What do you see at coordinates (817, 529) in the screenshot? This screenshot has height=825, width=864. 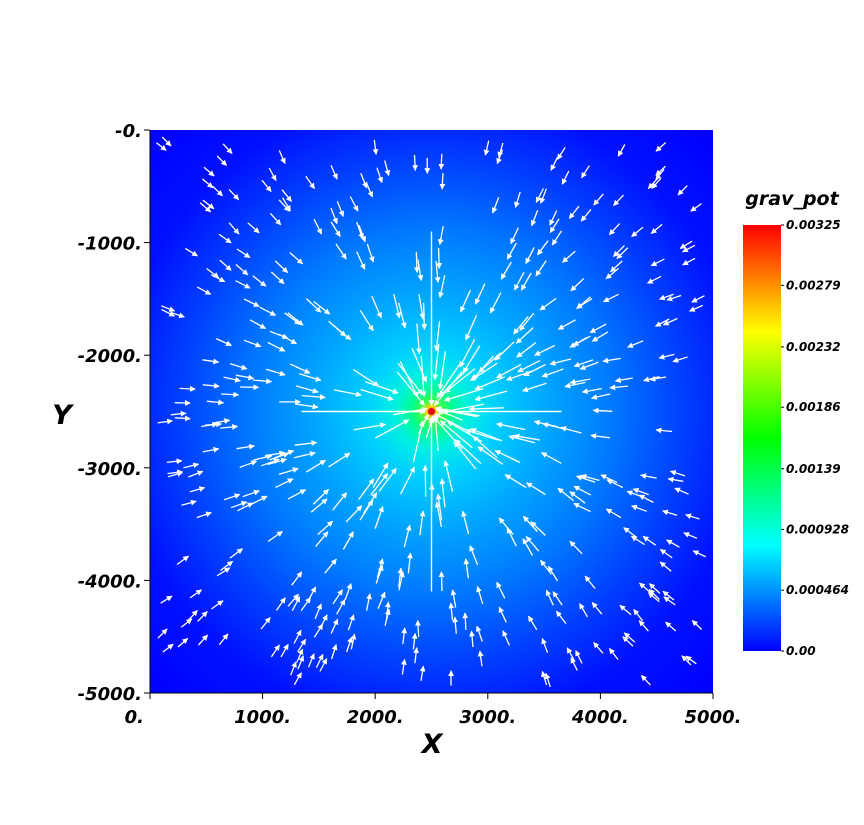 I see `colorbar-tick-label: 0.000928` at bounding box center [817, 529].